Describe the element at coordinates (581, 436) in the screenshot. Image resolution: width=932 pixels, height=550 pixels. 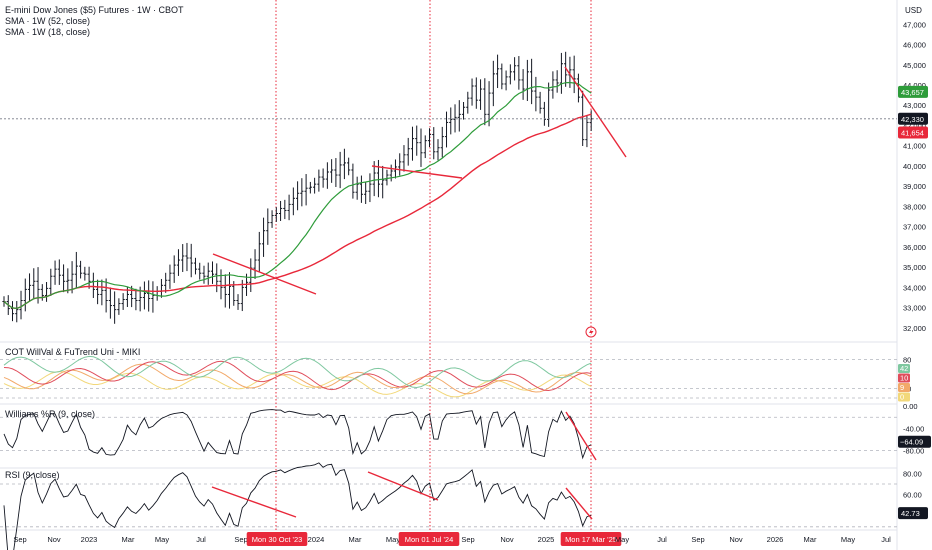
I see `williams-trendline` at that location.